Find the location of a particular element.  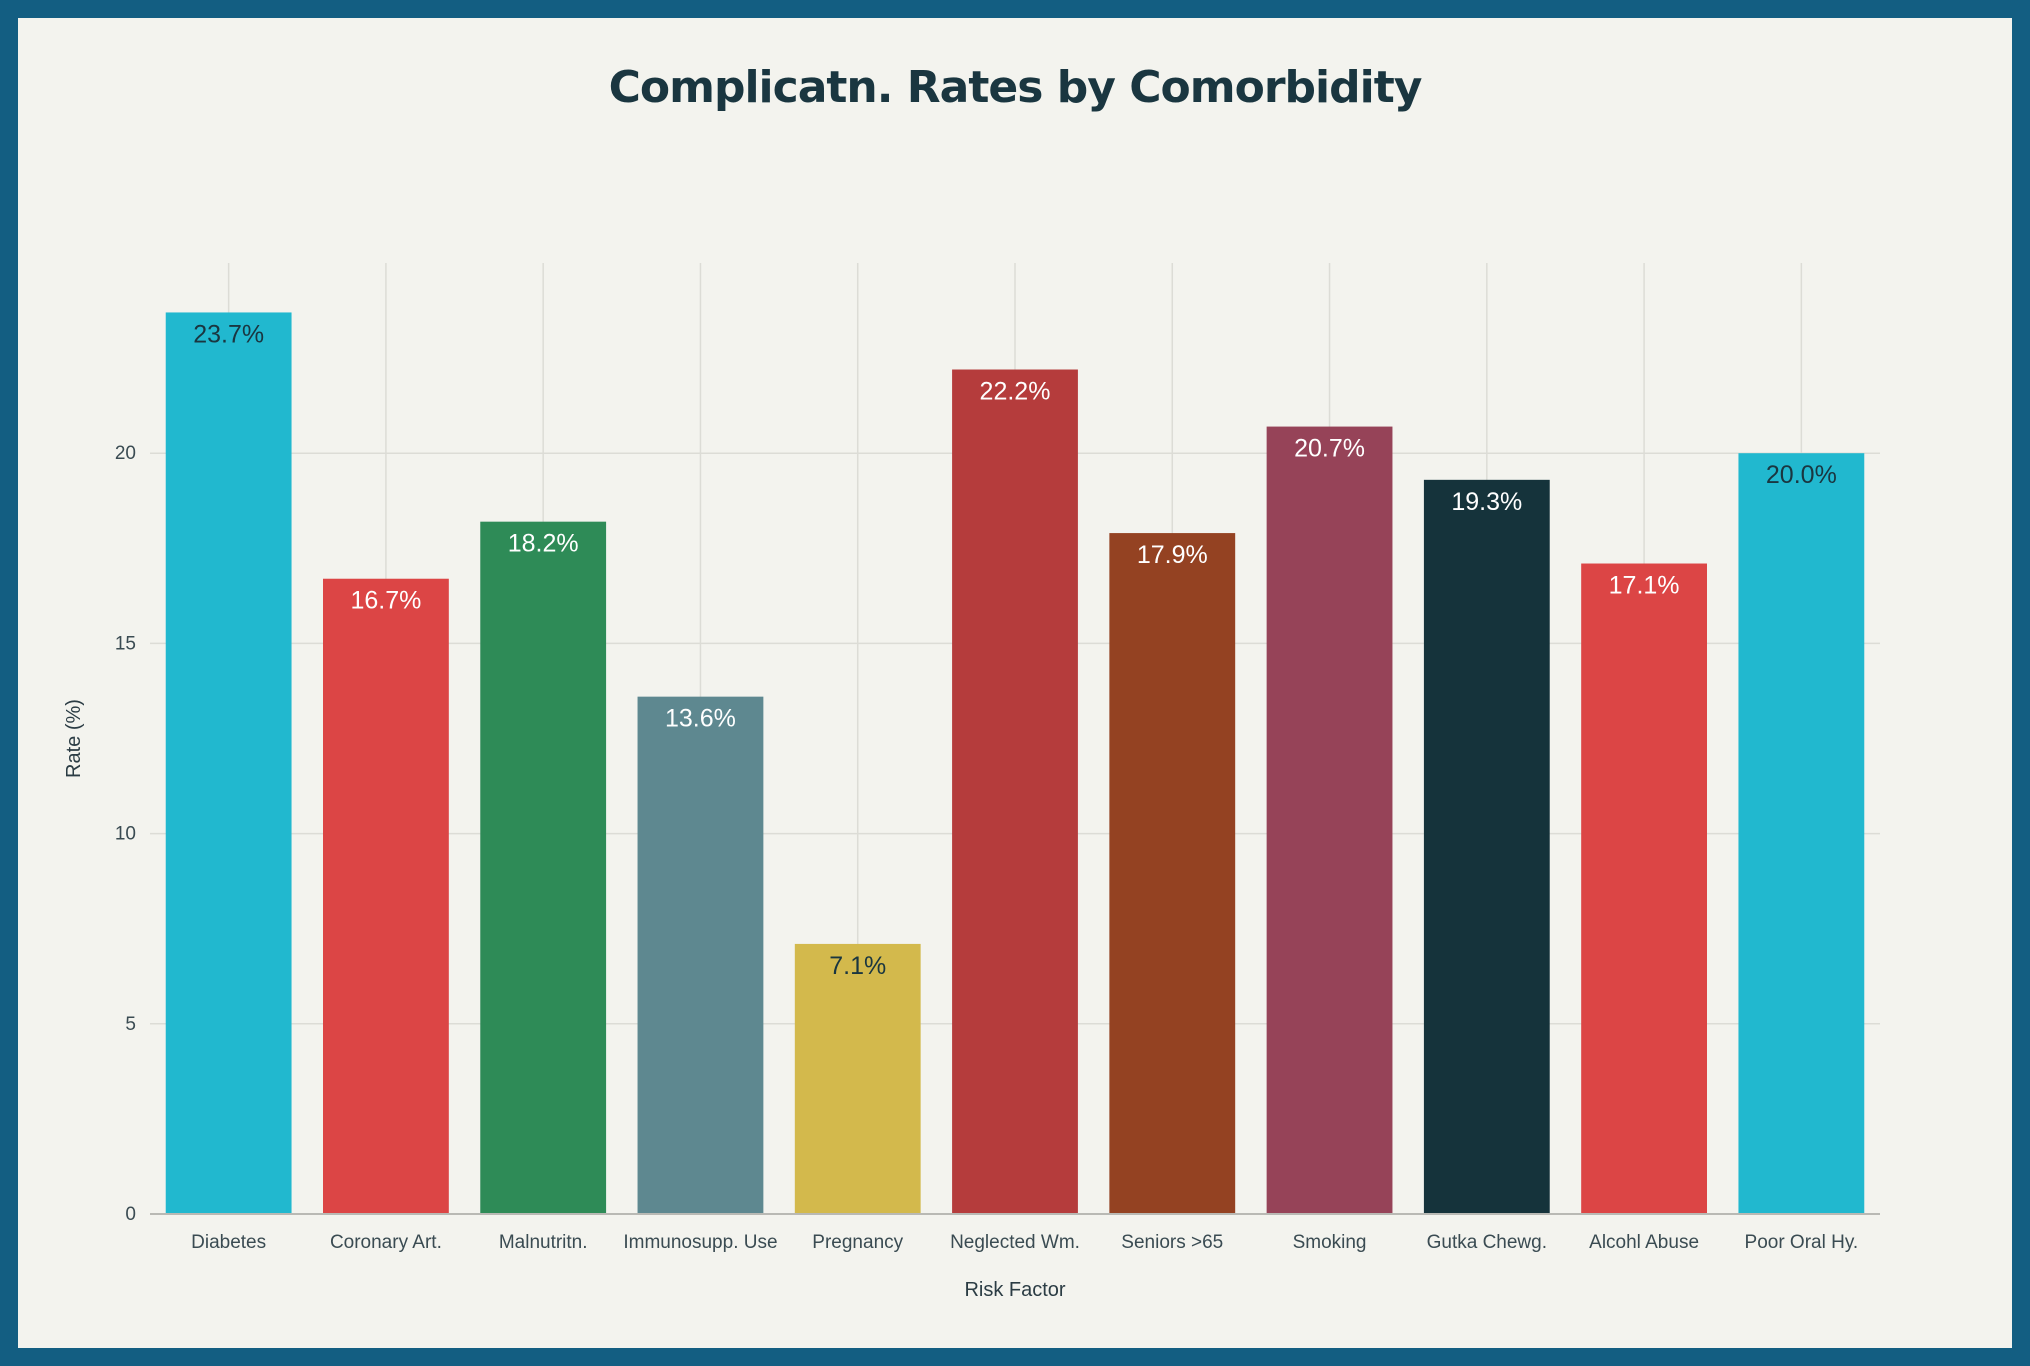

y-tick-label: 0 is located at coordinates (130, 1214).